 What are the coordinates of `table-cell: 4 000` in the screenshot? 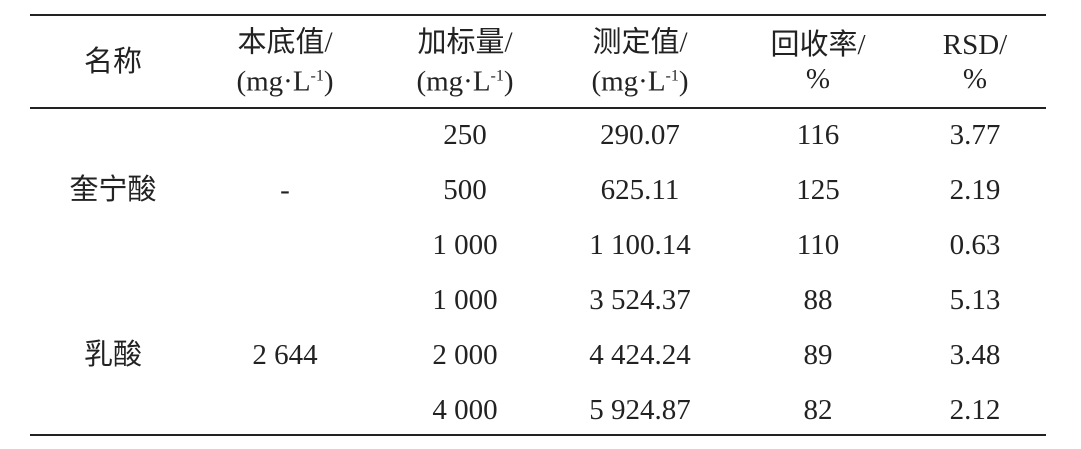 It's located at (465, 410).